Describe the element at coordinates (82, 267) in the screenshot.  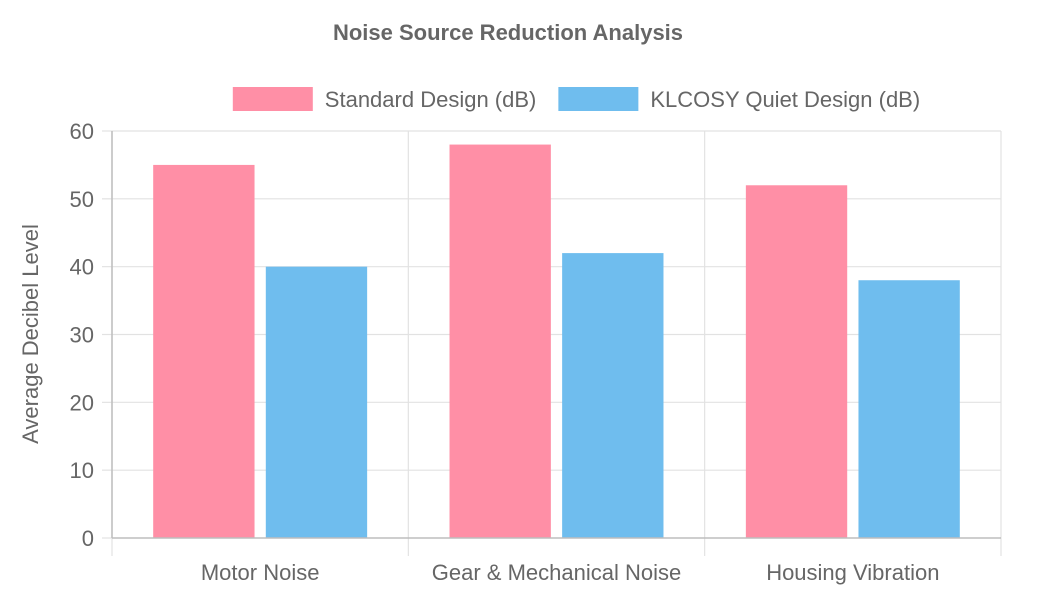
I see `y-tick-label: 40` at that location.